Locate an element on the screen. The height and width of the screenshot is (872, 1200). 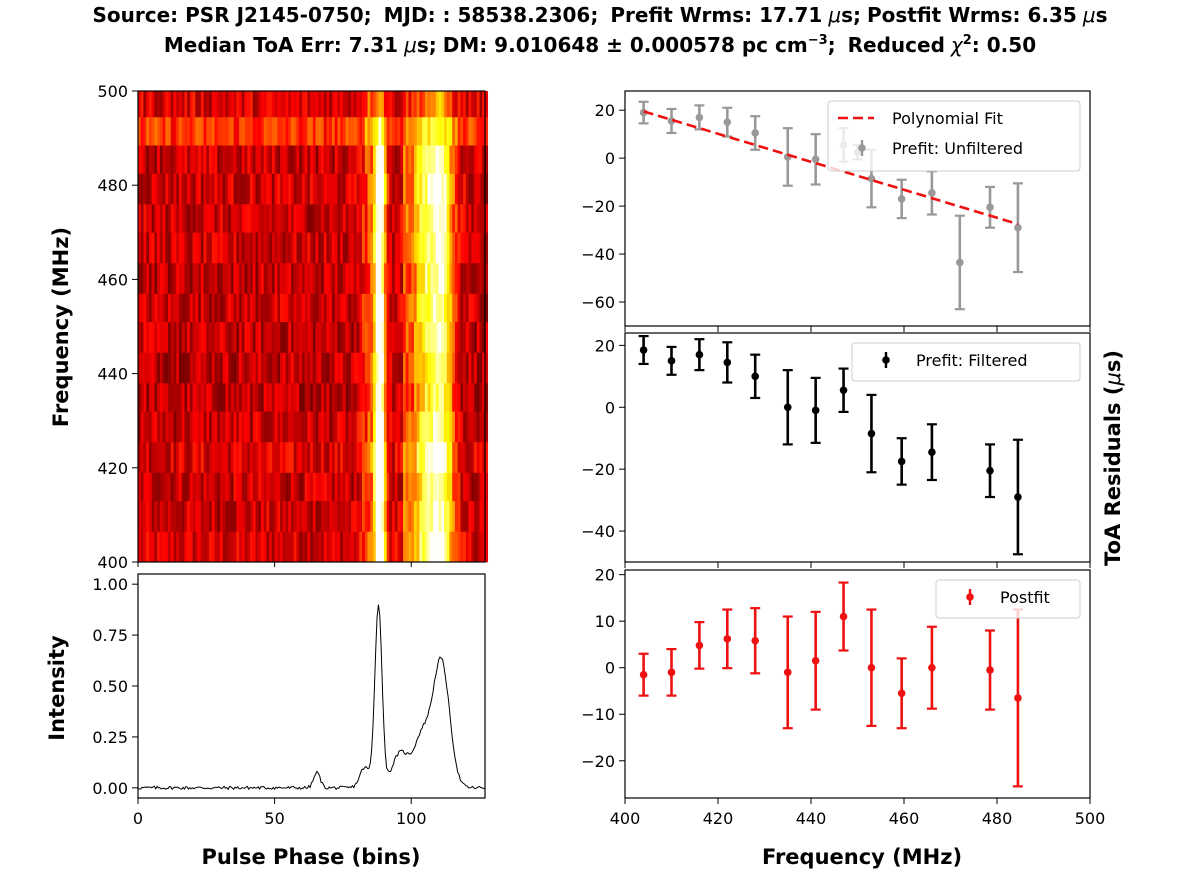
legend-box is located at coordinates (966, 362).